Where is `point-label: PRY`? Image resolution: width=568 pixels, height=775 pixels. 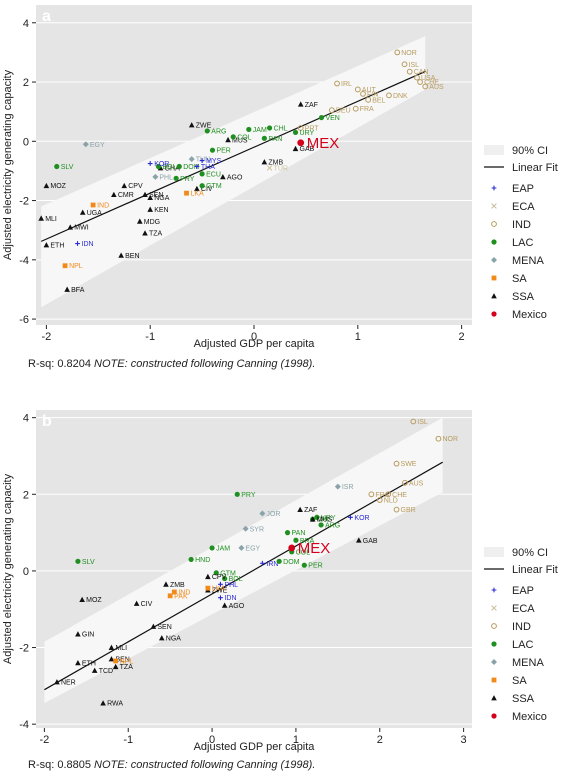 point-label: PRY is located at coordinates (248, 495).